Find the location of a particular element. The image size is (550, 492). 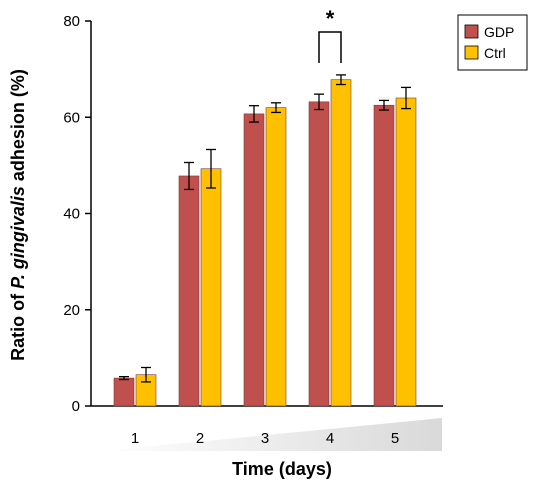

y-tick-label: 0 is located at coordinates (76, 406).